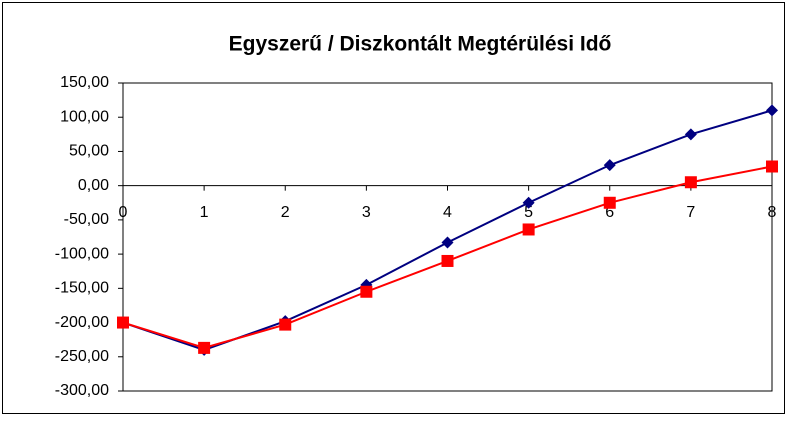  I want to click on y-tick-label: 150,00, so click(84, 82).